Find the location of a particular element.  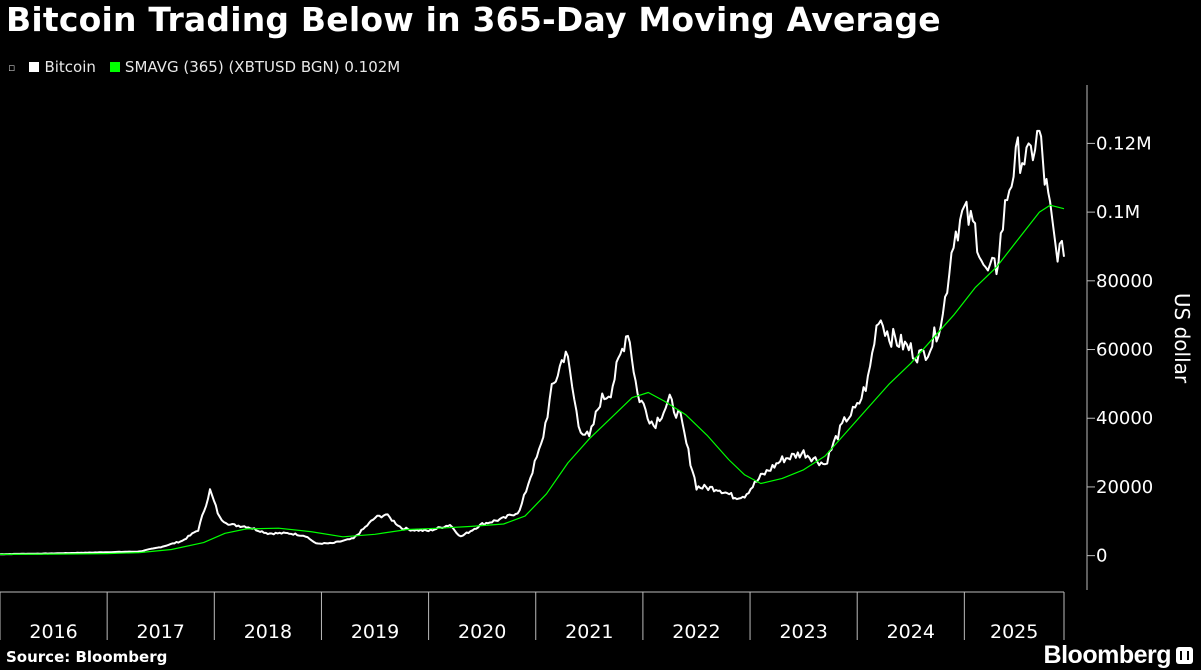

legend-menu-icon: ▫ is located at coordinates (12, 67).